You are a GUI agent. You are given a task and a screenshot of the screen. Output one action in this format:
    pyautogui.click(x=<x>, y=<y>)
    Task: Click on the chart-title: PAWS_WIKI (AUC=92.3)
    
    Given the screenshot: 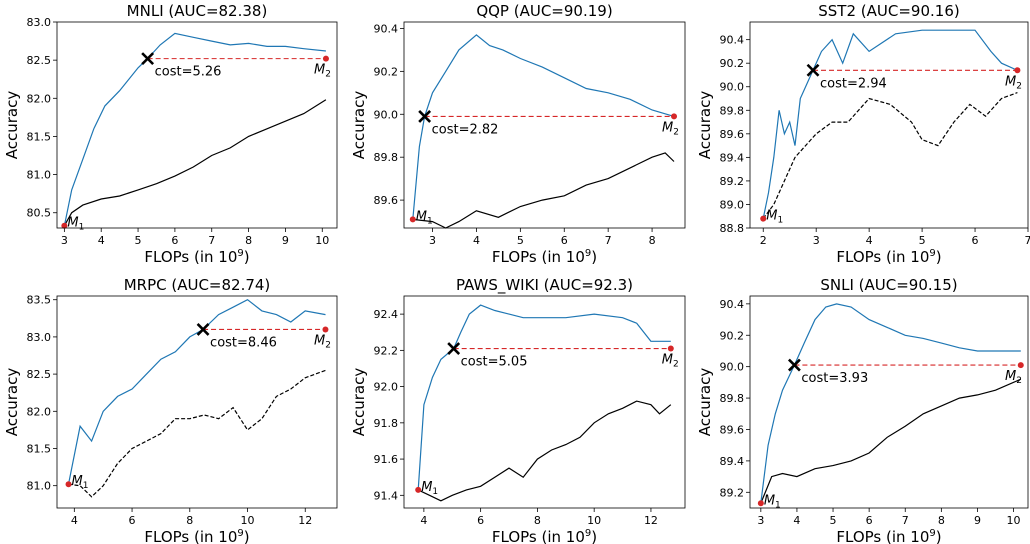 What is the action you would take?
    pyautogui.click(x=544, y=285)
    